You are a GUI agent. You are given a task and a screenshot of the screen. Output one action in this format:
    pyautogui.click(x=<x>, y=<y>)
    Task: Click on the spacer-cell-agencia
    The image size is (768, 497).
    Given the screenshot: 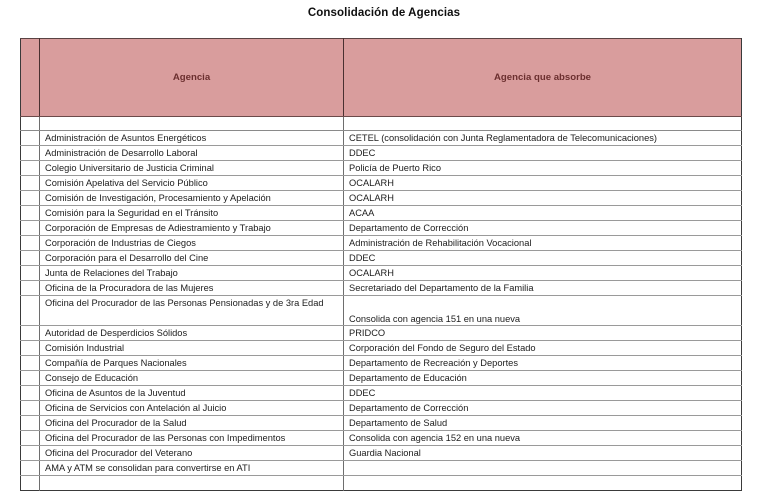 What is the action you would take?
    pyautogui.click(x=191, y=123)
    